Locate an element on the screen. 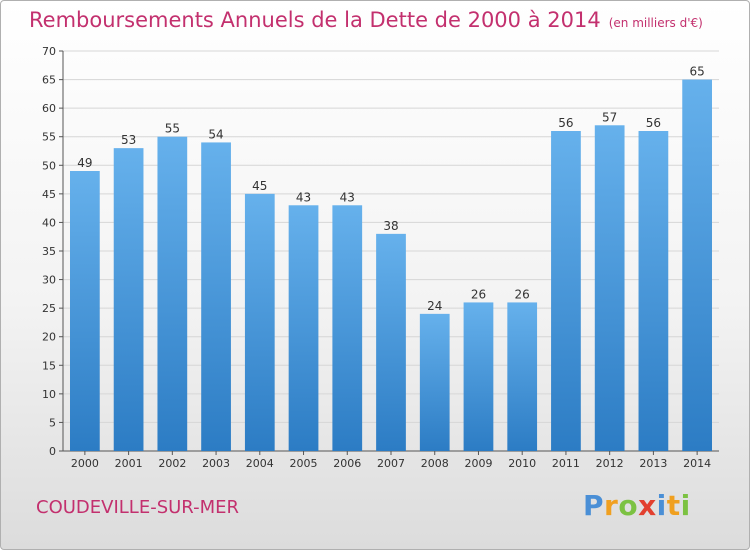 This screenshot has width=750, height=550. x-tick-label-2001: 2001 is located at coordinates (129, 463).